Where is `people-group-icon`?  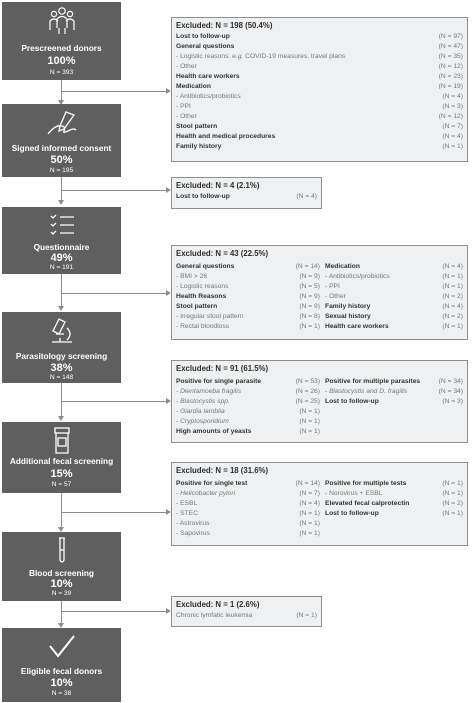
people-group-icon is located at coordinates (61, 21).